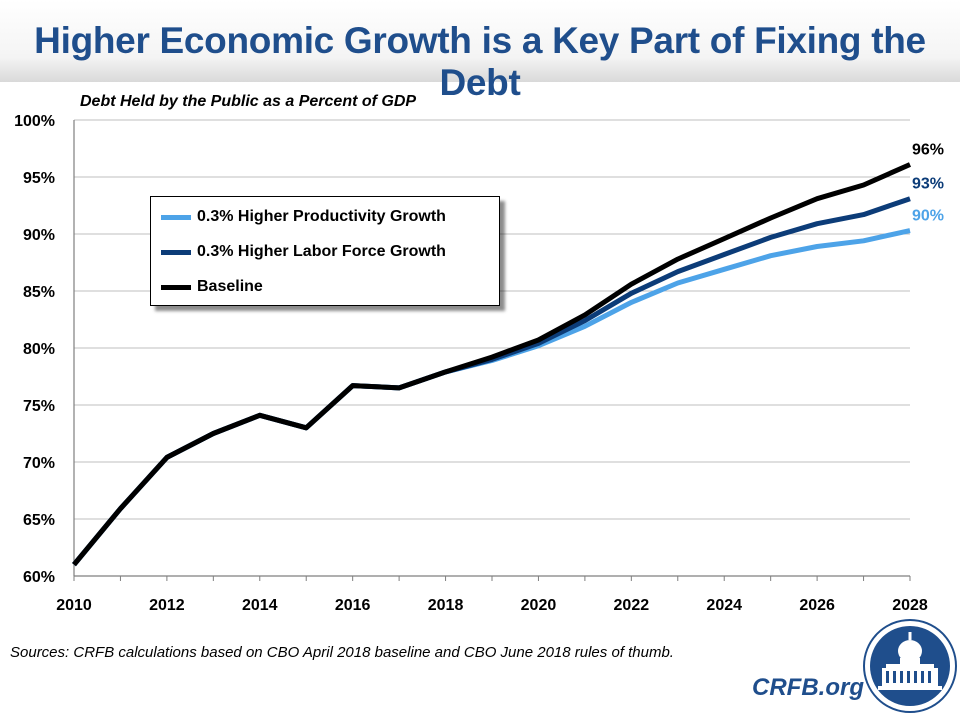 This screenshot has width=960, height=720. What do you see at coordinates (39, 349) in the screenshot?
I see `y-tick-label: 80%` at bounding box center [39, 349].